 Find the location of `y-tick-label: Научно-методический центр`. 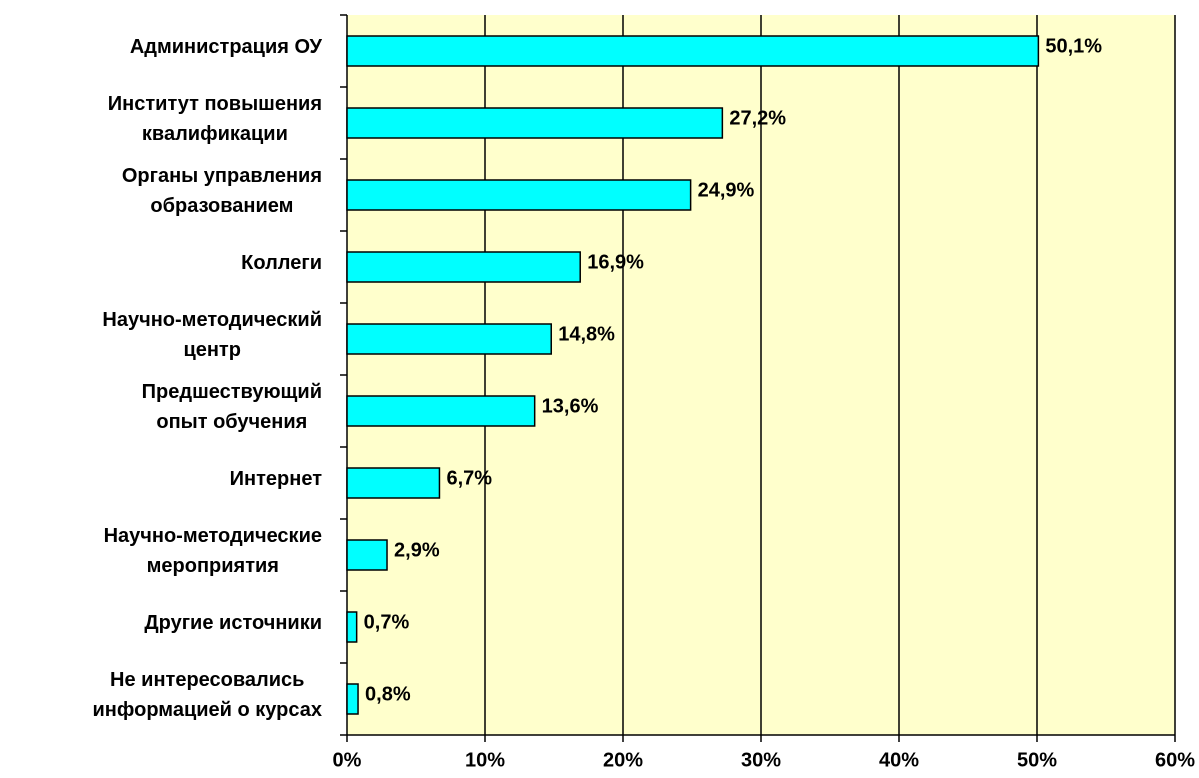

y-tick-label: Научно-методический центр is located at coordinates (212, 335).